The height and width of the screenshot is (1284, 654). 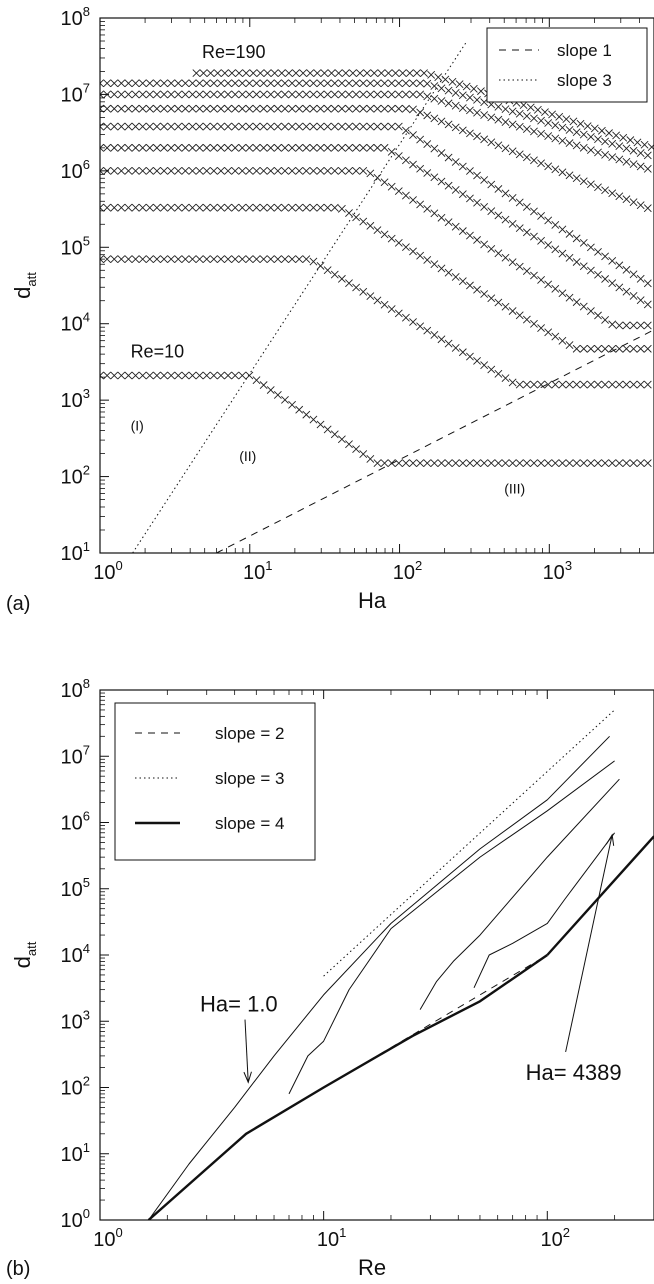 What do you see at coordinates (158, 352) in the screenshot?
I see `annotation-label: Re=10` at bounding box center [158, 352].